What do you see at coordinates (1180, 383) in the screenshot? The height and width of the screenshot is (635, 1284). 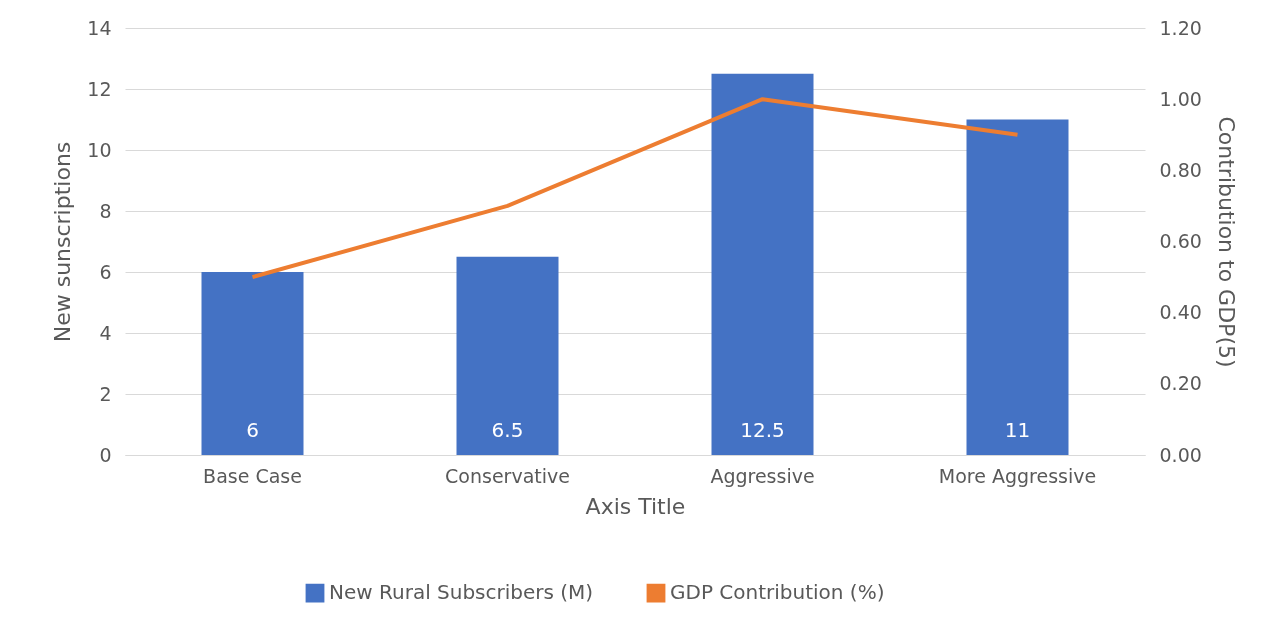 I see `y2-tick-label: 0.20` at bounding box center [1180, 383].